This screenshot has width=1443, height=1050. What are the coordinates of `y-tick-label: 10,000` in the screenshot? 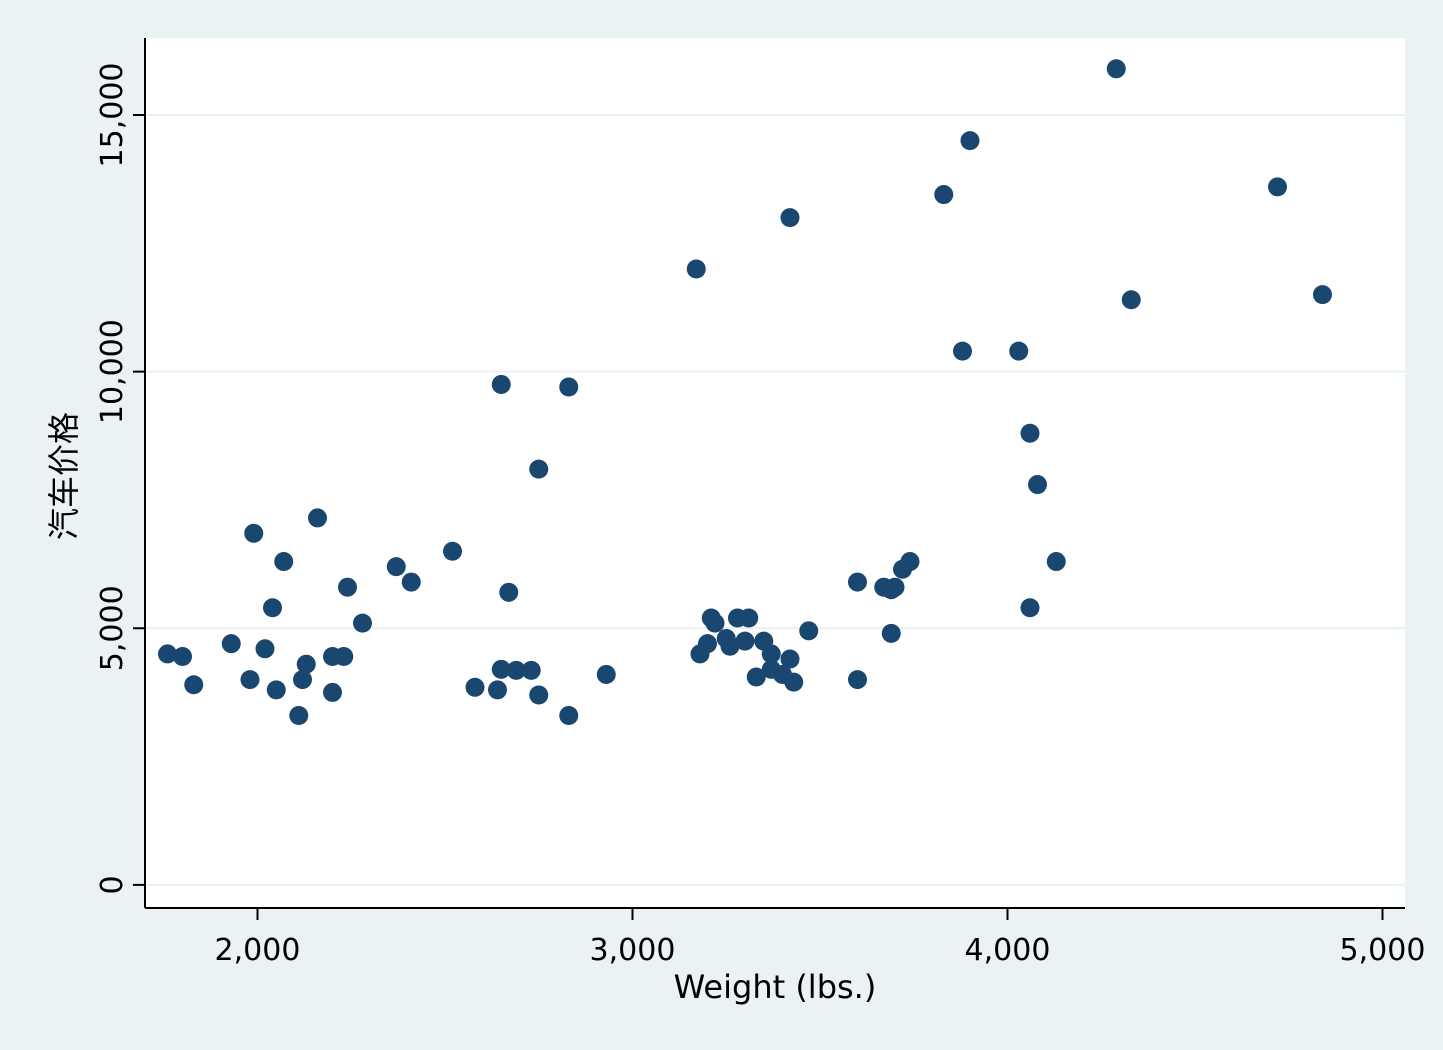 It's located at (112, 371).